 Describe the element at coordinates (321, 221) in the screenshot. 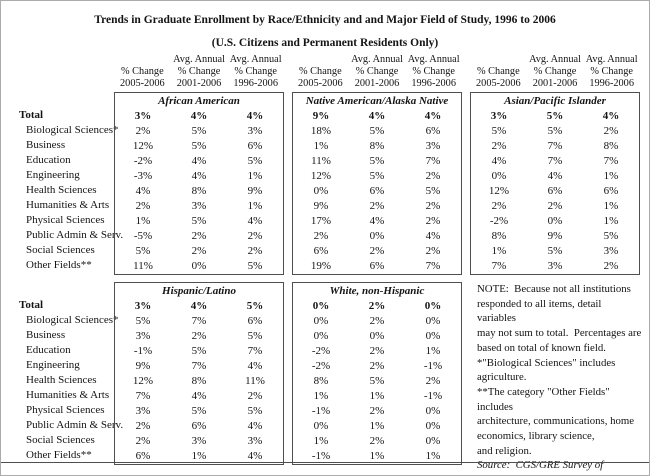

I see `data-cell: 17%` at that location.